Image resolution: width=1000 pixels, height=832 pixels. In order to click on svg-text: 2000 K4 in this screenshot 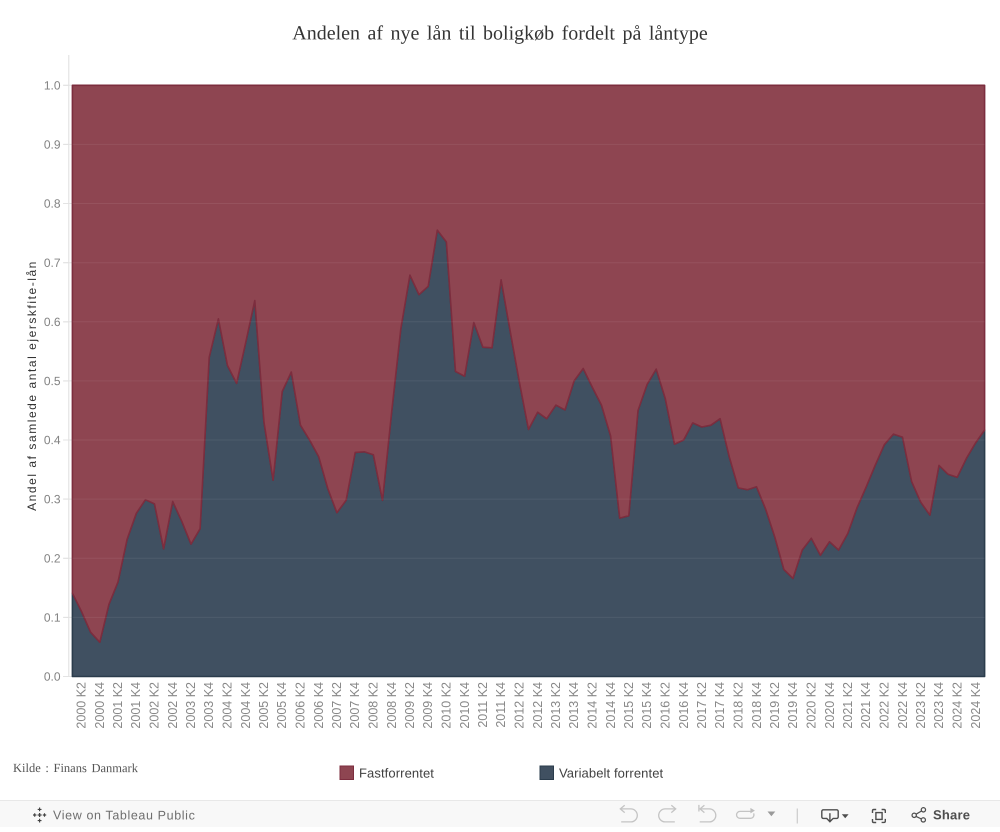, I will do `click(100, 705)`.